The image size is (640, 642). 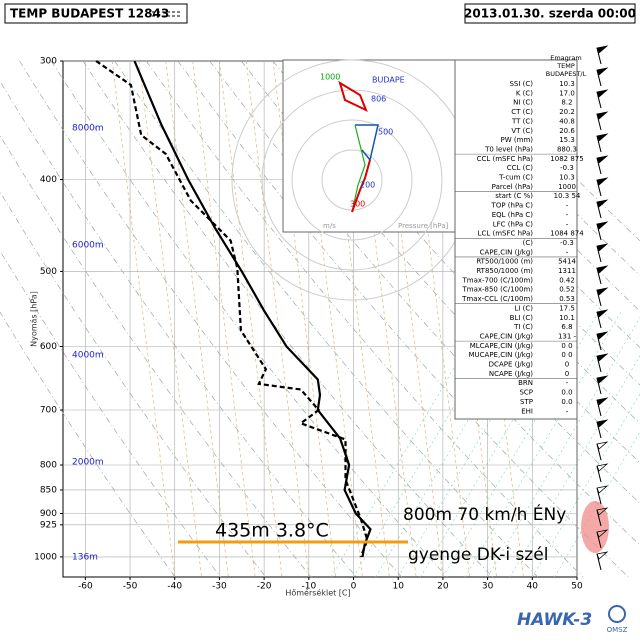 I want to click on header-box, so click(x=96, y=13).